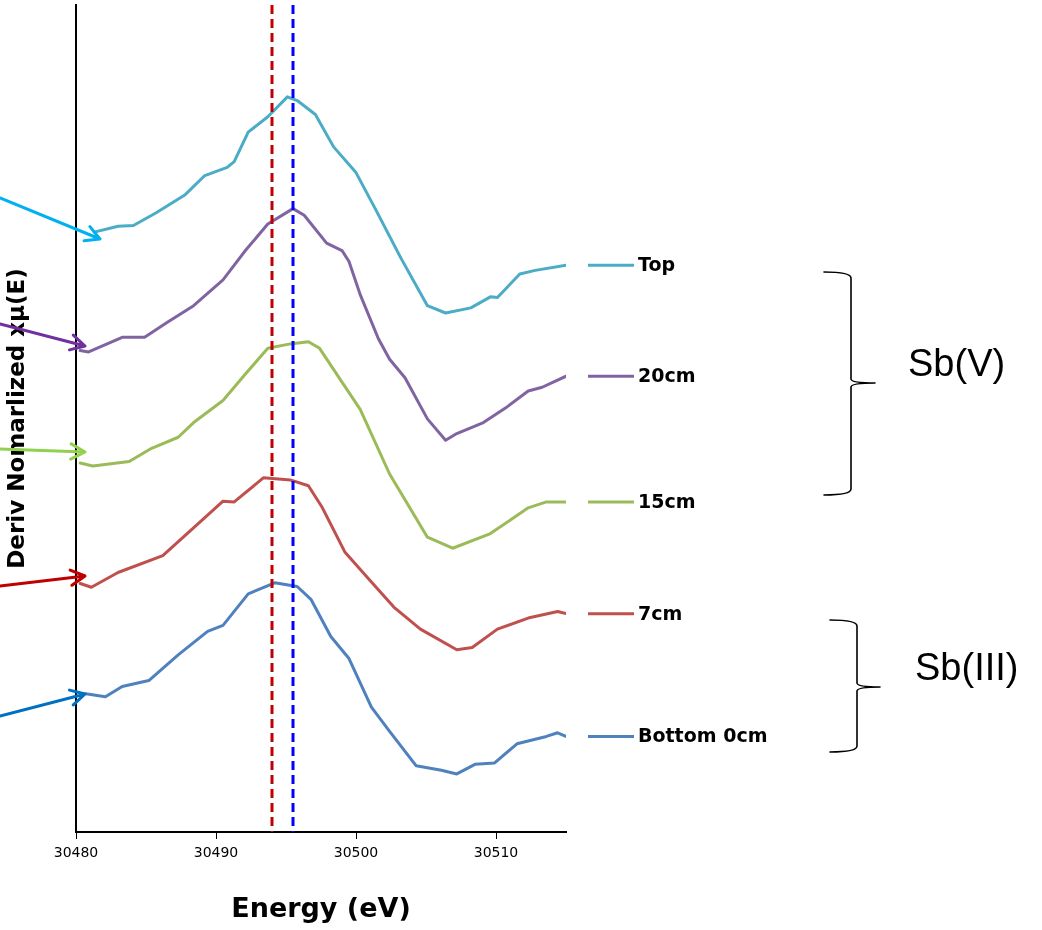 Image resolution: width=1042 pixels, height=930 pixels. What do you see at coordinates (356, 852) in the screenshot?
I see `x-tick-label: 30500` at bounding box center [356, 852].